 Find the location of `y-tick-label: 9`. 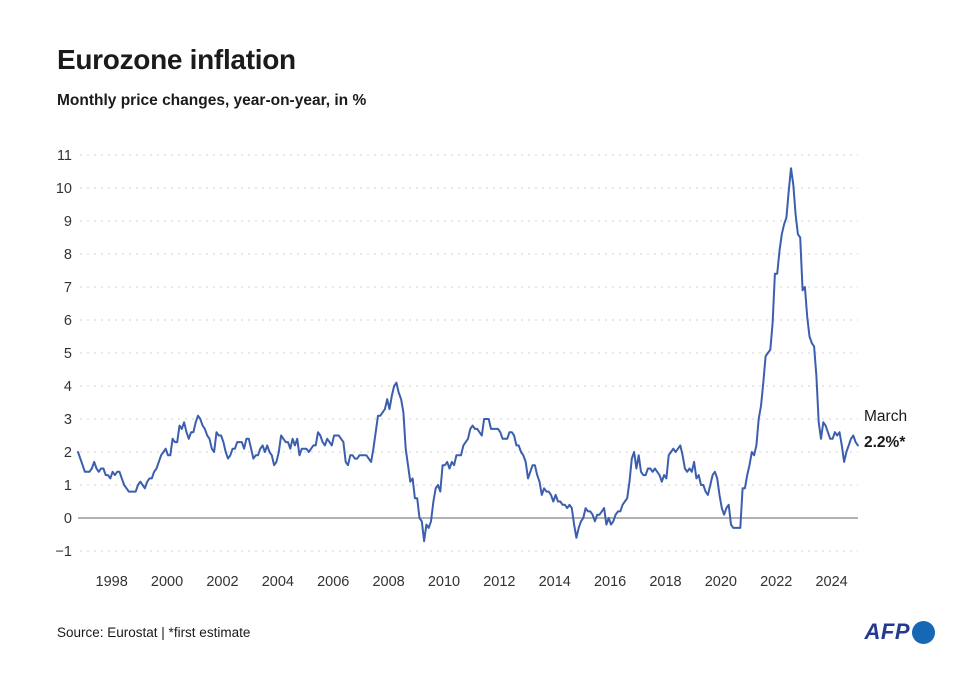

y-tick-label: 9 is located at coordinates (68, 222).